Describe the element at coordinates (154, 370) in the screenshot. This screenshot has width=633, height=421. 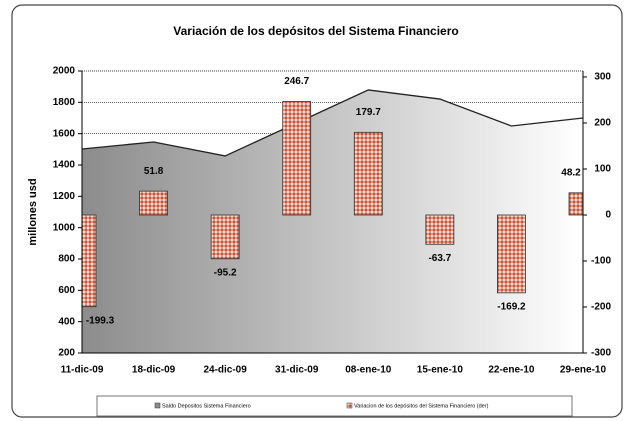
I see `x-tick-label: 18-dic-09` at that location.